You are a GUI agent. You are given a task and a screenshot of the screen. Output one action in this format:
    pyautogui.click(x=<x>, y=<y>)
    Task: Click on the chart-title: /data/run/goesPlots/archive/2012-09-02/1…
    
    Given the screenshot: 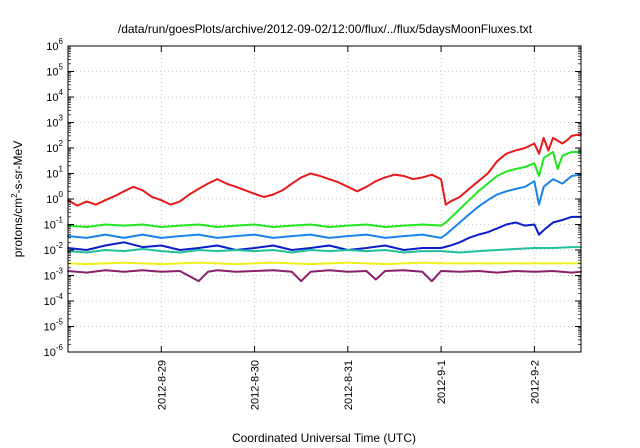 What is the action you would take?
    pyautogui.click(x=325, y=29)
    